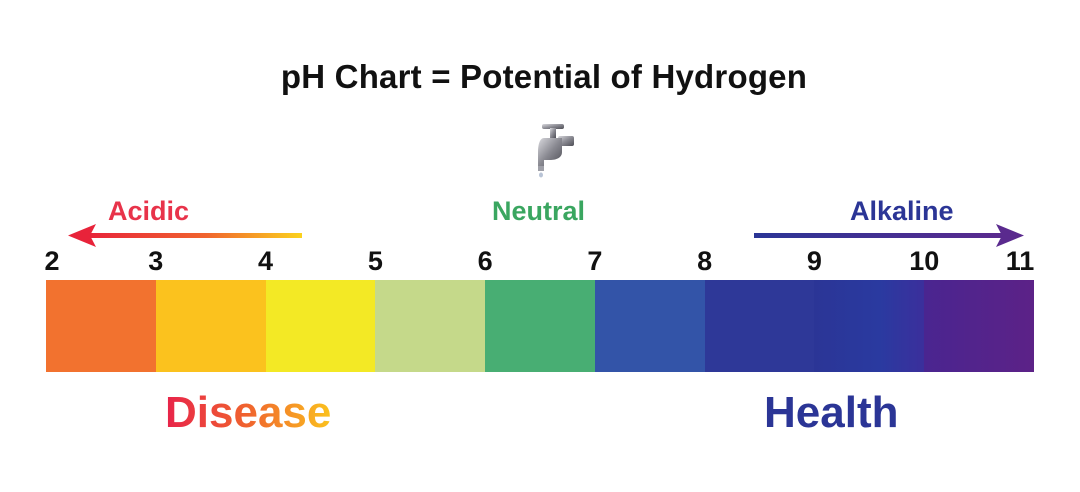 This screenshot has width=1080, height=492. Describe the element at coordinates (814, 261) in the screenshot. I see `tick-label-9: 9` at that location.